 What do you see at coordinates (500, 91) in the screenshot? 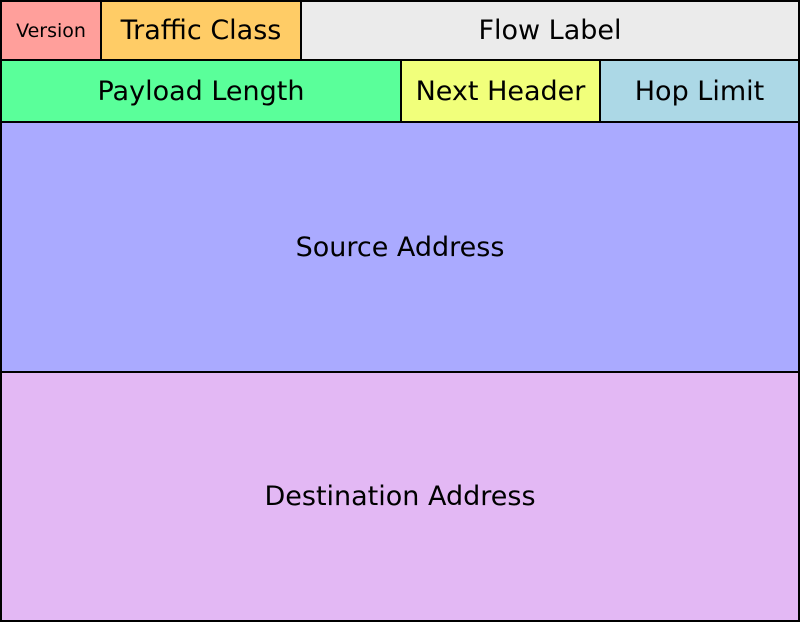
I see `next-header-field: Next Header` at bounding box center [500, 91].